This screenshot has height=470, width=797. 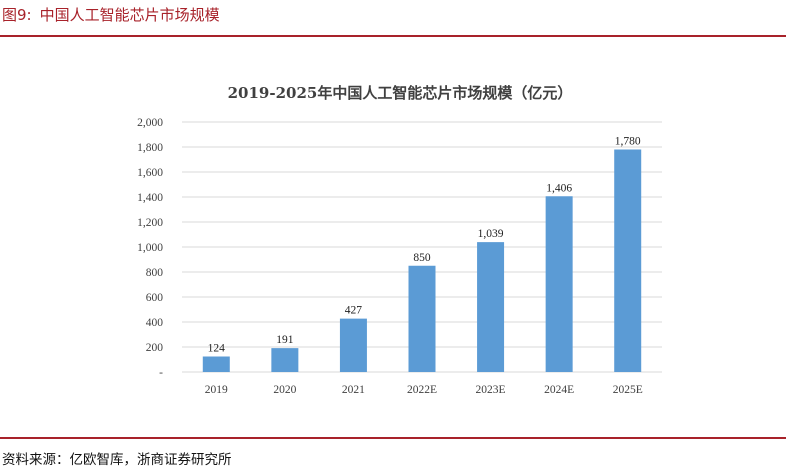 I want to click on bar-2022e, so click(x=422, y=318).